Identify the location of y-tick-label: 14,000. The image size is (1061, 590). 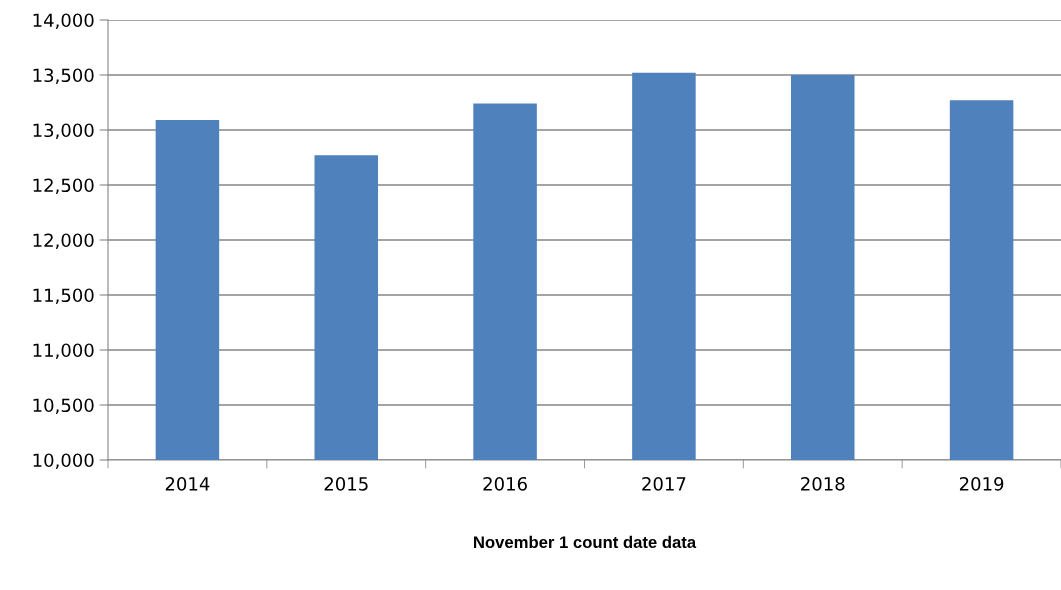
(63, 21).